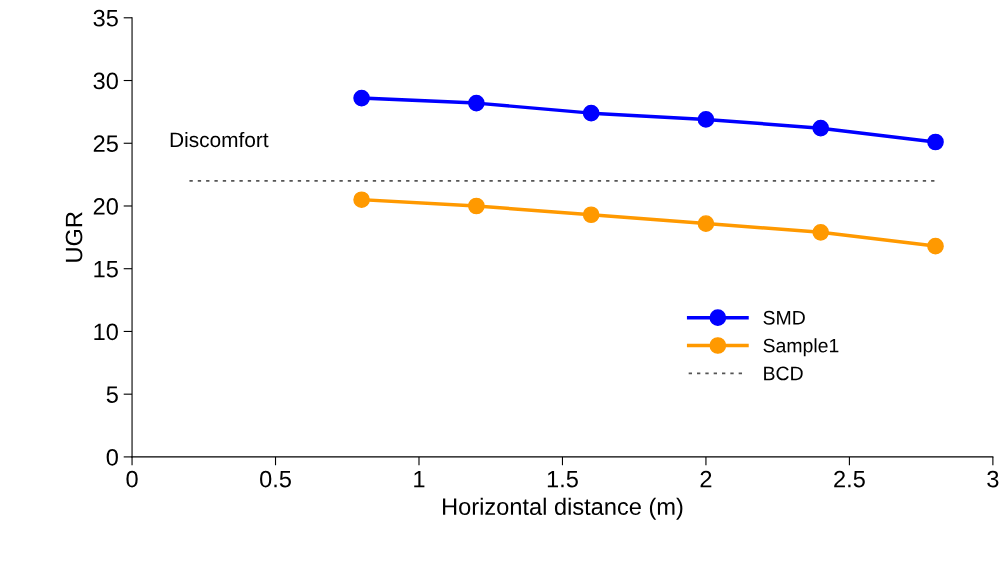 The image size is (1008, 574). I want to click on y-tick-label: 15, so click(106, 269).